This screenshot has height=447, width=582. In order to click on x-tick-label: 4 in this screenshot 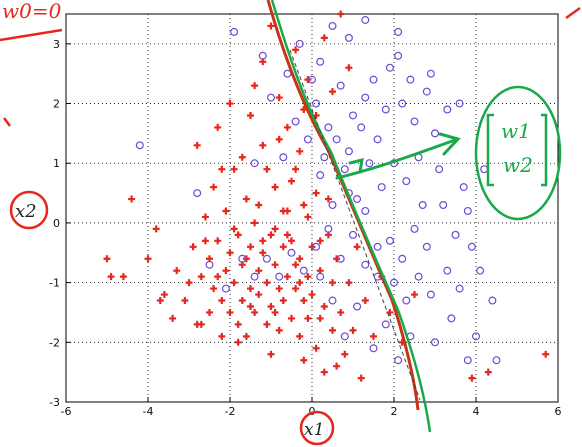, I will do `click(476, 411)`.